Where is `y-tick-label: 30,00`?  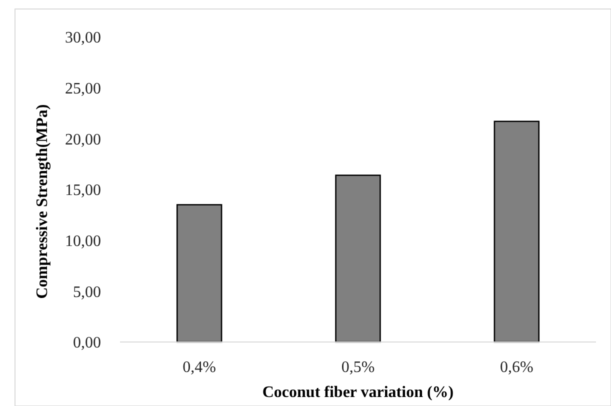 y-tick-label: 30,00 is located at coordinates (83, 38).